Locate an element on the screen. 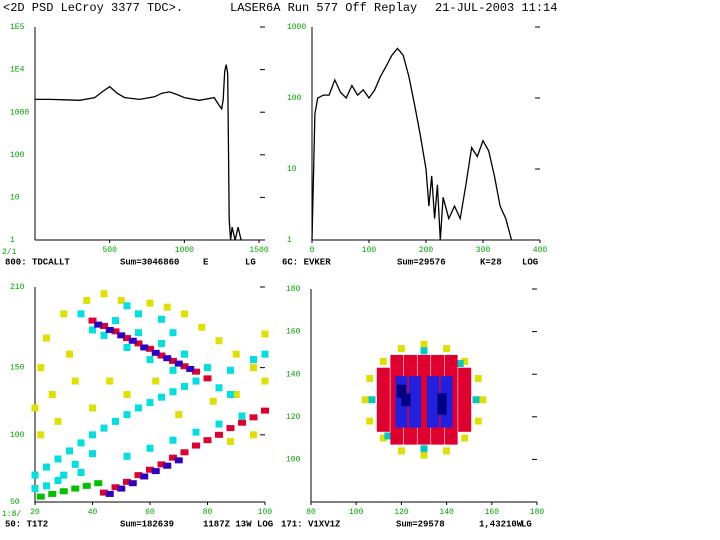 This screenshot has width=720, height=540. y-tick-label: 10 is located at coordinates (292, 169).